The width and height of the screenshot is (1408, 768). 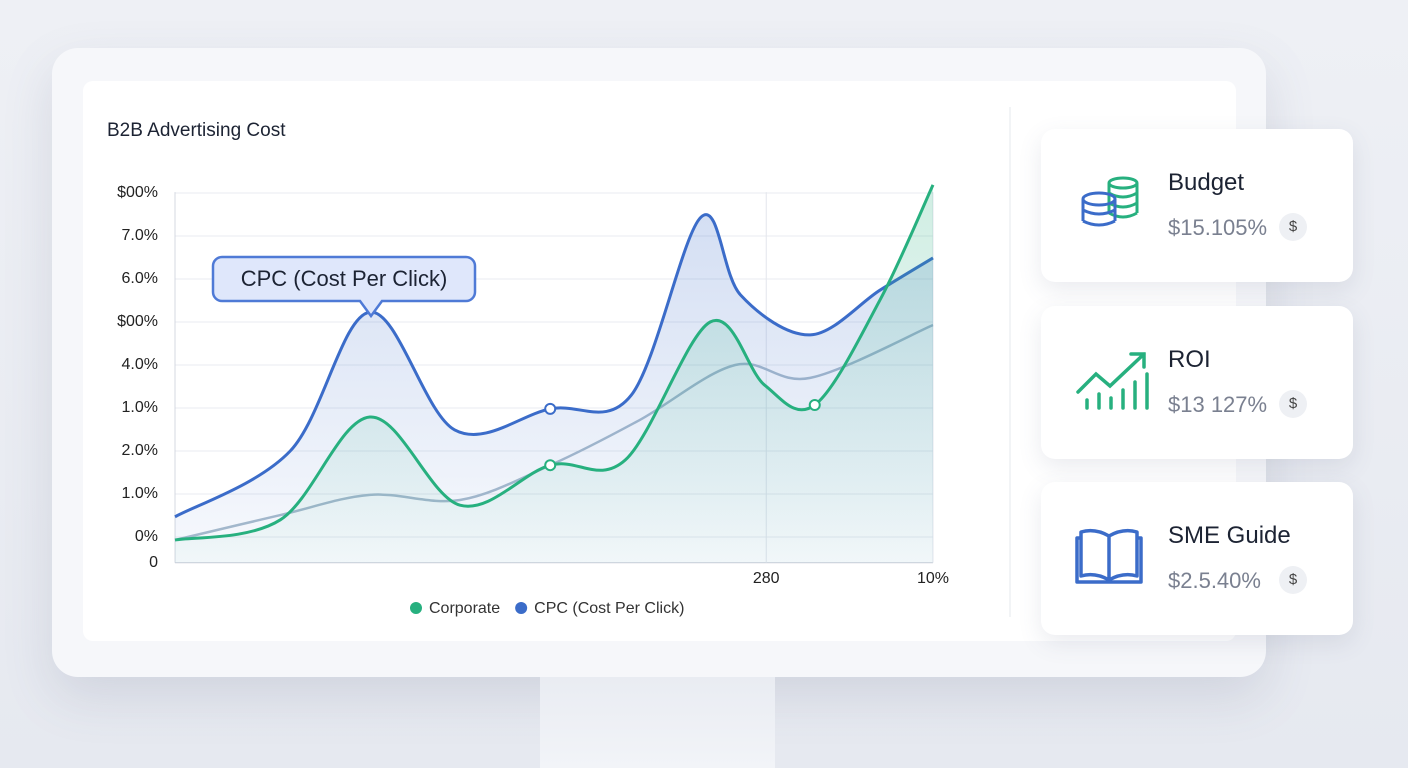 I want to click on annotation-box, so click(x=344, y=287).